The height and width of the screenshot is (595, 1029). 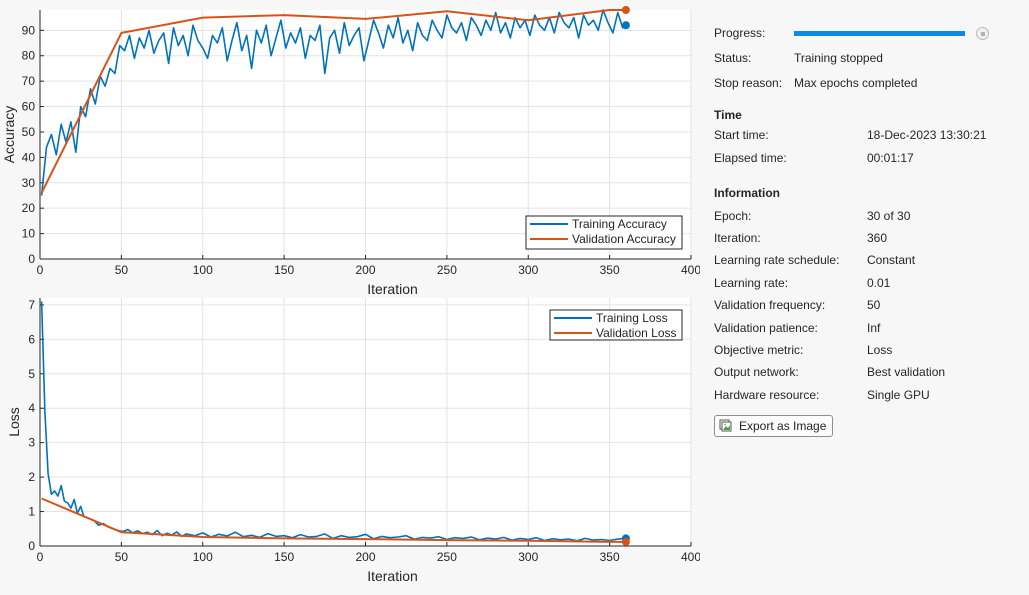 I want to click on info-label: Epoch:, so click(x=733, y=216).